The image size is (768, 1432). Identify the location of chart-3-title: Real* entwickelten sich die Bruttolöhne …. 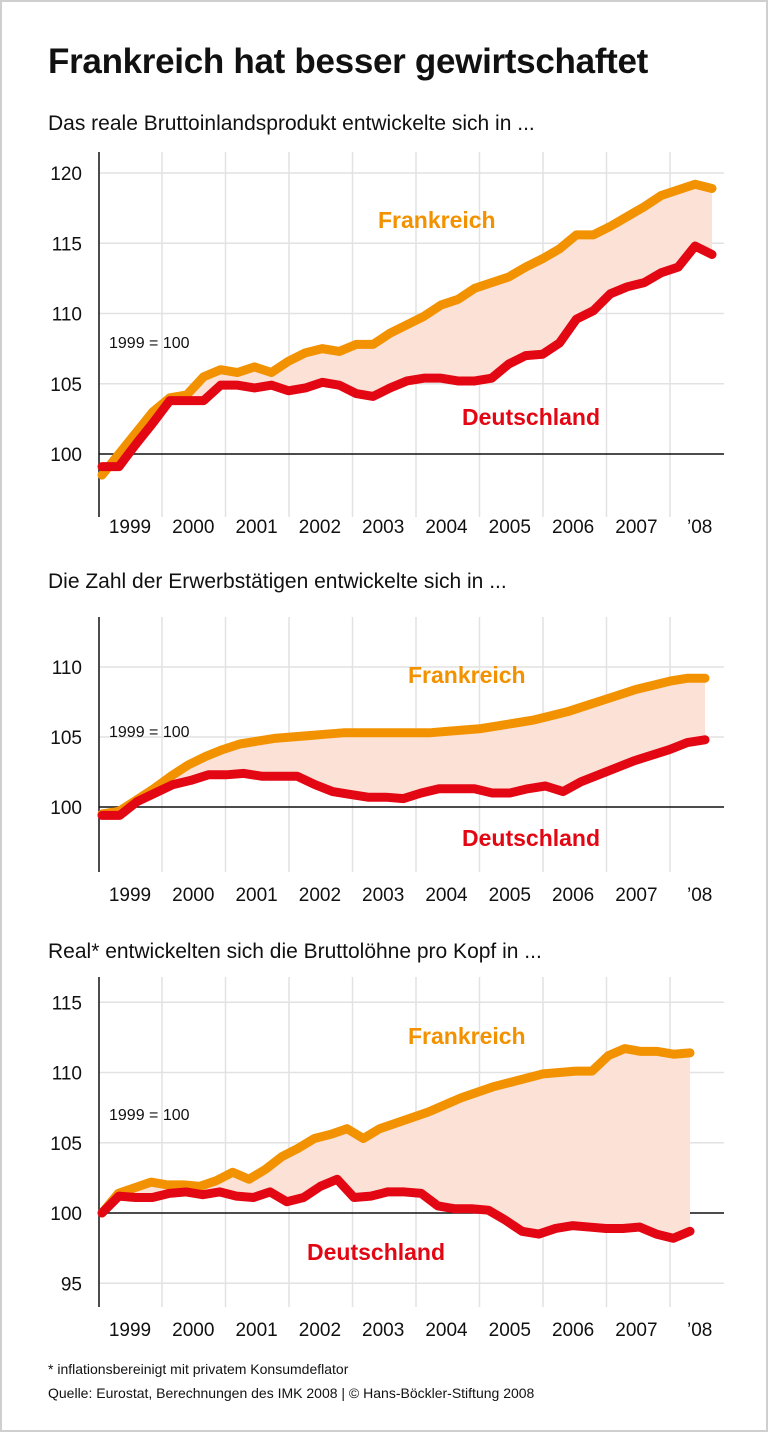
(295, 951).